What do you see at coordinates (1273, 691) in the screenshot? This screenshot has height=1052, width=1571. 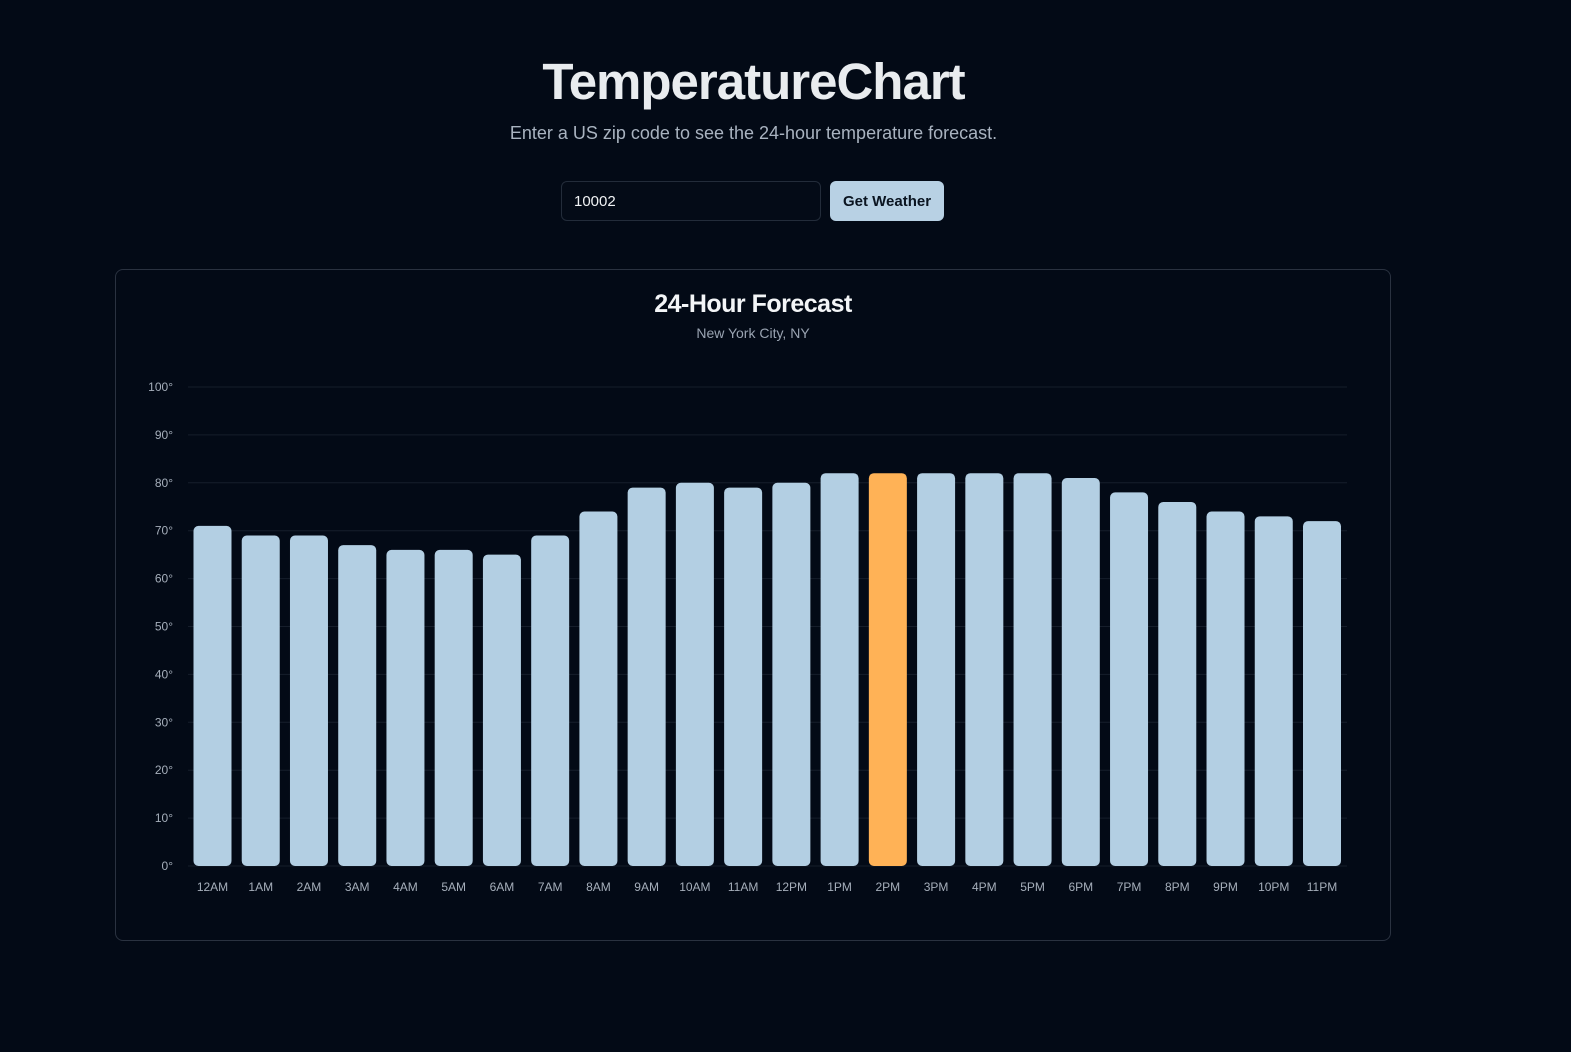 I see `bar-10pm` at bounding box center [1273, 691].